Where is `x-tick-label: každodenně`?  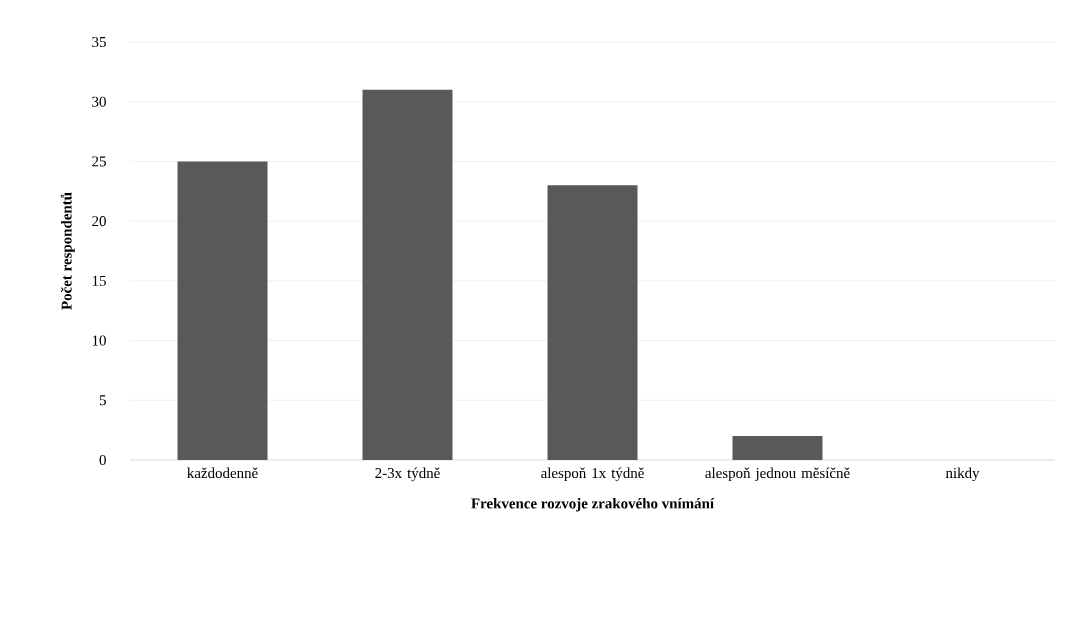 x-tick-label: každodenně is located at coordinates (222, 473).